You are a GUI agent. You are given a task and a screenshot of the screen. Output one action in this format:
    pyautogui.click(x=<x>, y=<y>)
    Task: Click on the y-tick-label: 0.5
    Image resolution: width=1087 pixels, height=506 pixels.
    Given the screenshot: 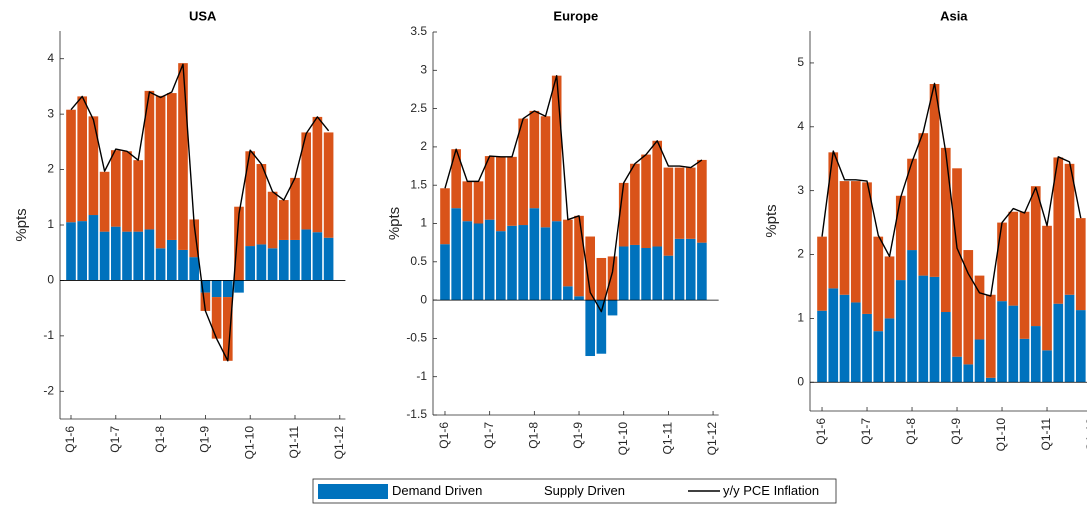 What is the action you would take?
    pyautogui.click(x=418, y=261)
    